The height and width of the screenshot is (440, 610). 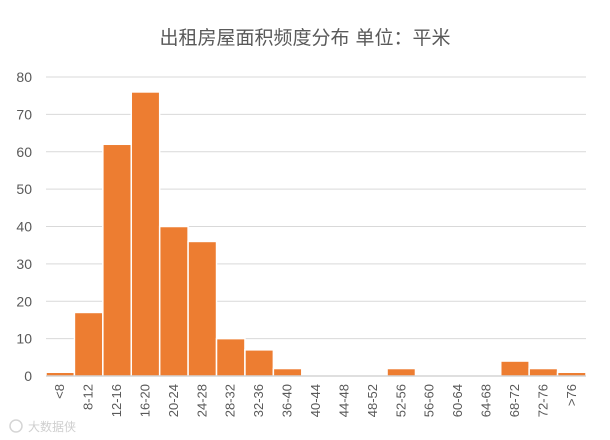 I want to click on x-tick-label: 52-56, so click(x=400, y=400).